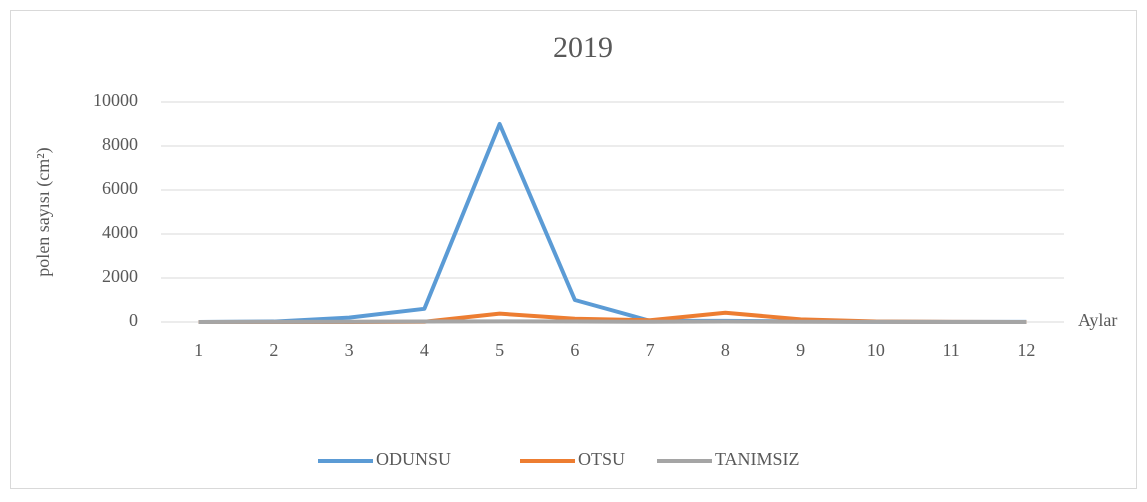 The height and width of the screenshot is (502, 1147). Describe the element at coordinates (612, 321) in the screenshot. I see `data-line` at that location.